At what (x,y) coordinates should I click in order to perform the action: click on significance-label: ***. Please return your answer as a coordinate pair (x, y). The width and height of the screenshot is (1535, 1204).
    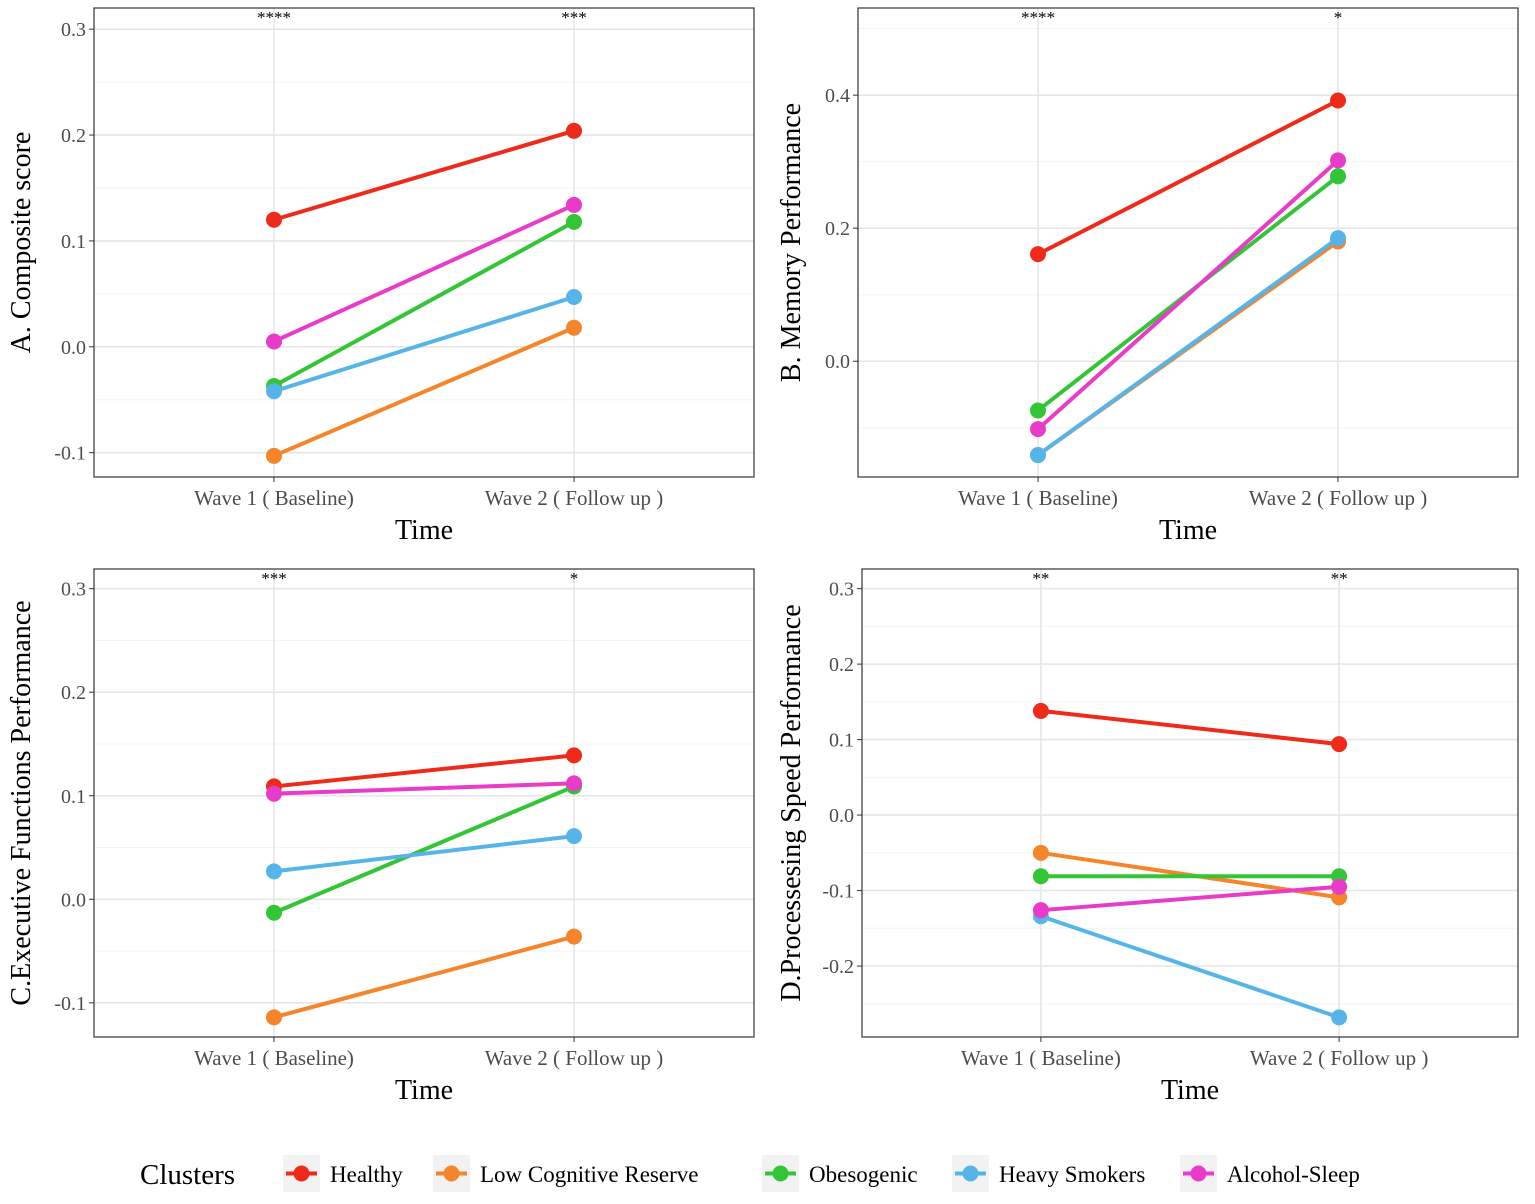
    Looking at the image, I should click on (574, 17).